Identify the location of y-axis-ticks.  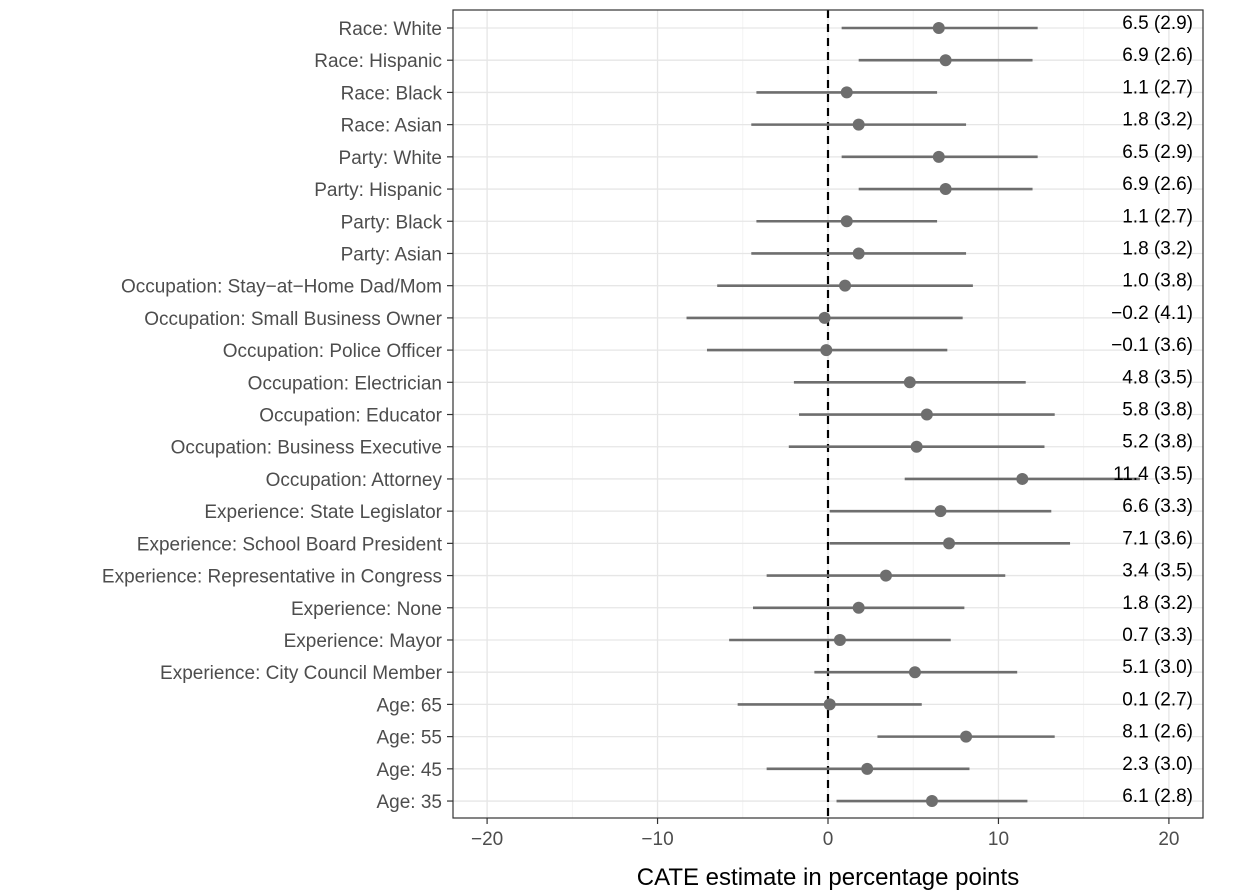
(450, 414).